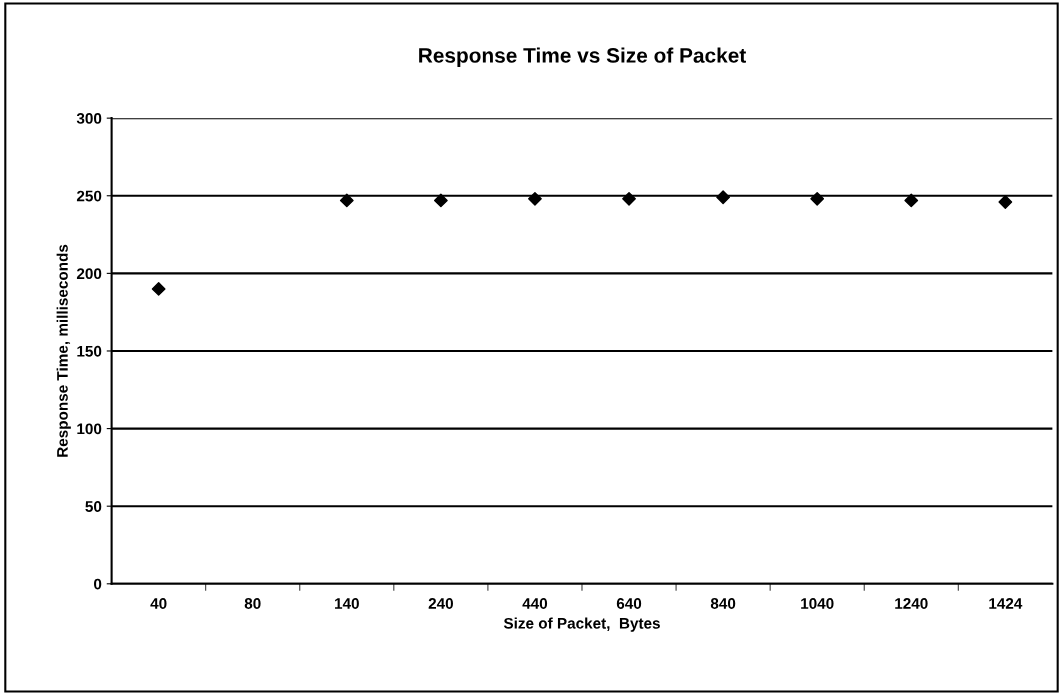  I want to click on y-tick-label: 100, so click(89, 429).